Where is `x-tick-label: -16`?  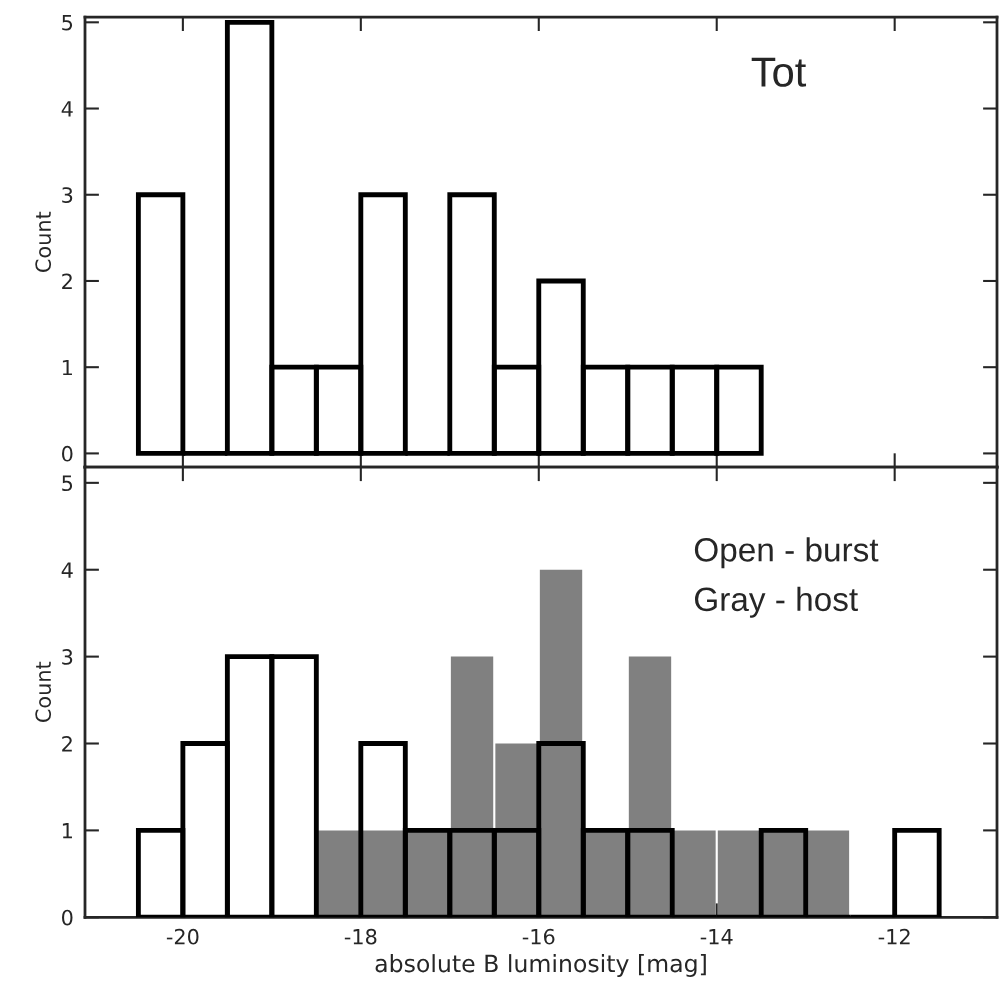 x-tick-label: -16 is located at coordinates (538, 936).